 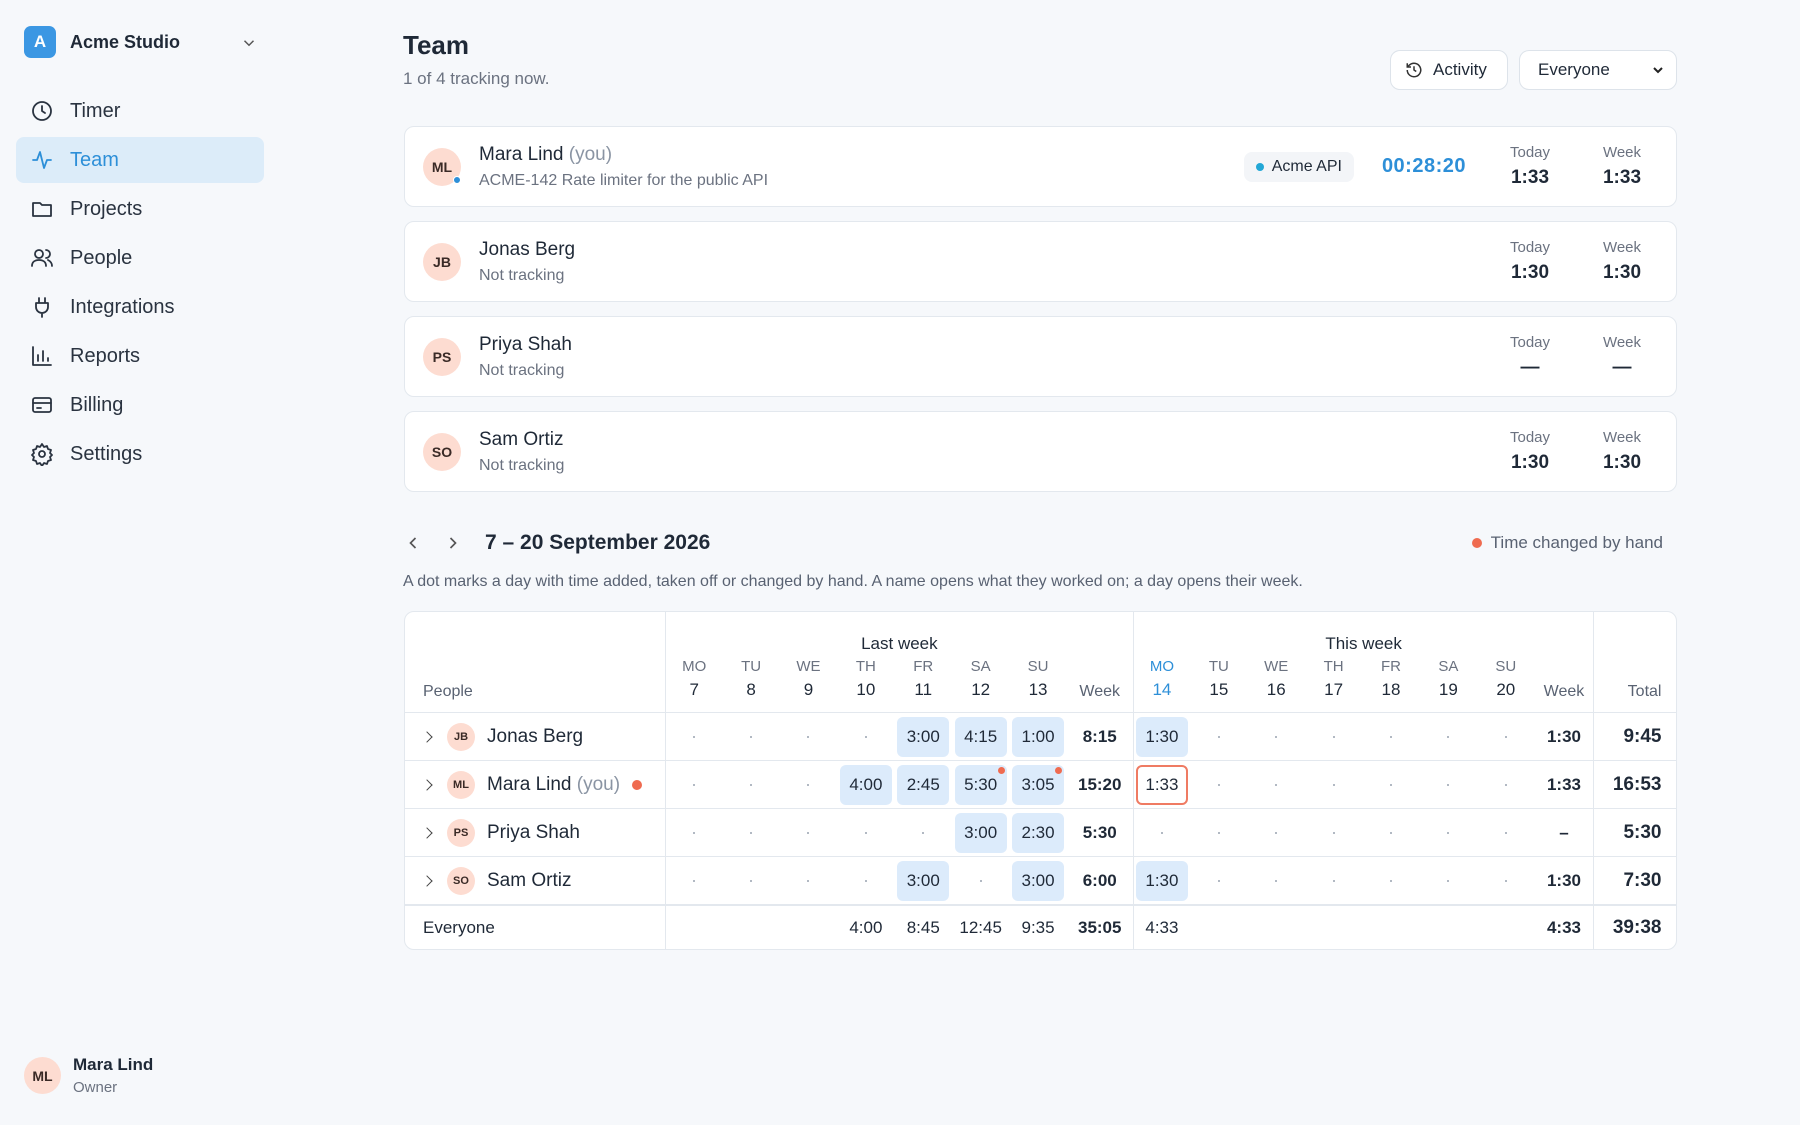 What do you see at coordinates (140, 209) in the screenshot?
I see `nav-item: Projects` at bounding box center [140, 209].